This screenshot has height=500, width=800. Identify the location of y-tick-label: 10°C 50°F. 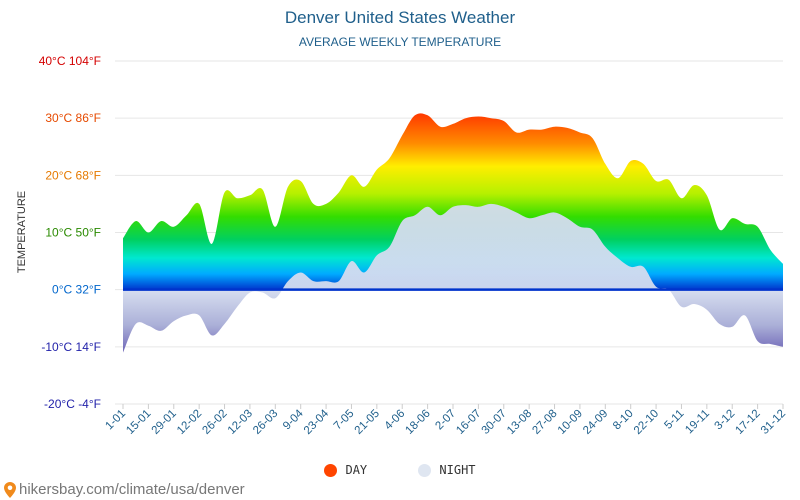
(73, 233).